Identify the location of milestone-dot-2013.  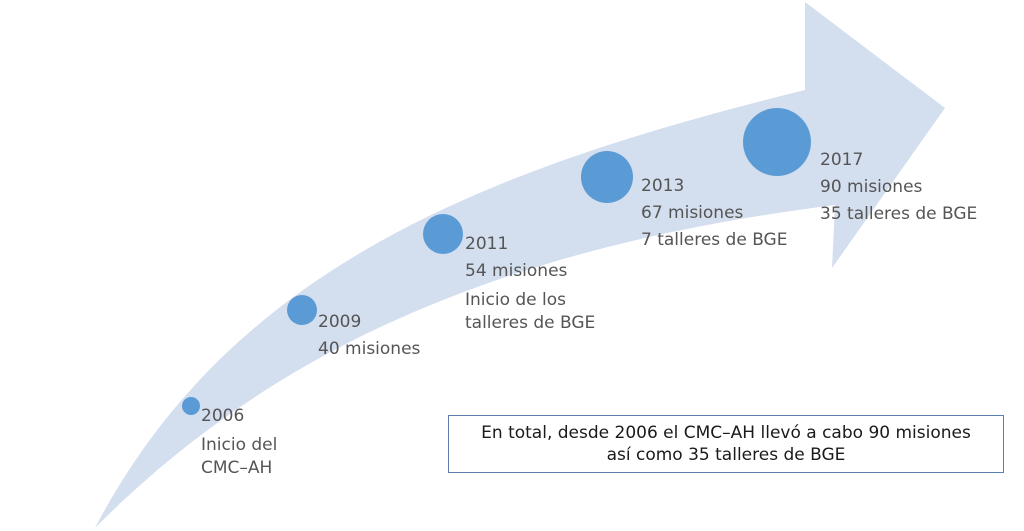
(607, 177).